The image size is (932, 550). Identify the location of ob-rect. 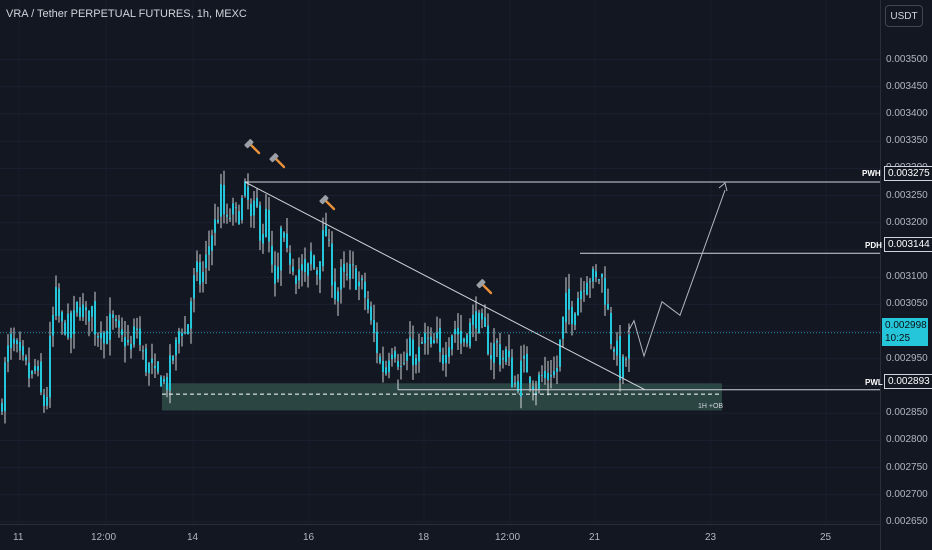
(442, 397).